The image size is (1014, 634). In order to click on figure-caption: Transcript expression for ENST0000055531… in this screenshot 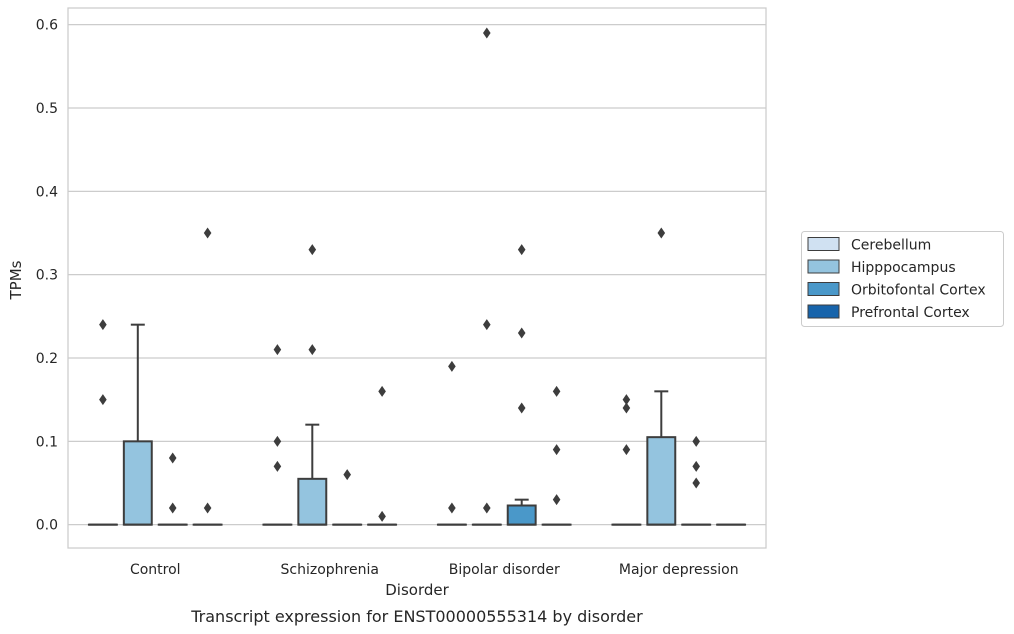, I will do `click(416, 616)`.